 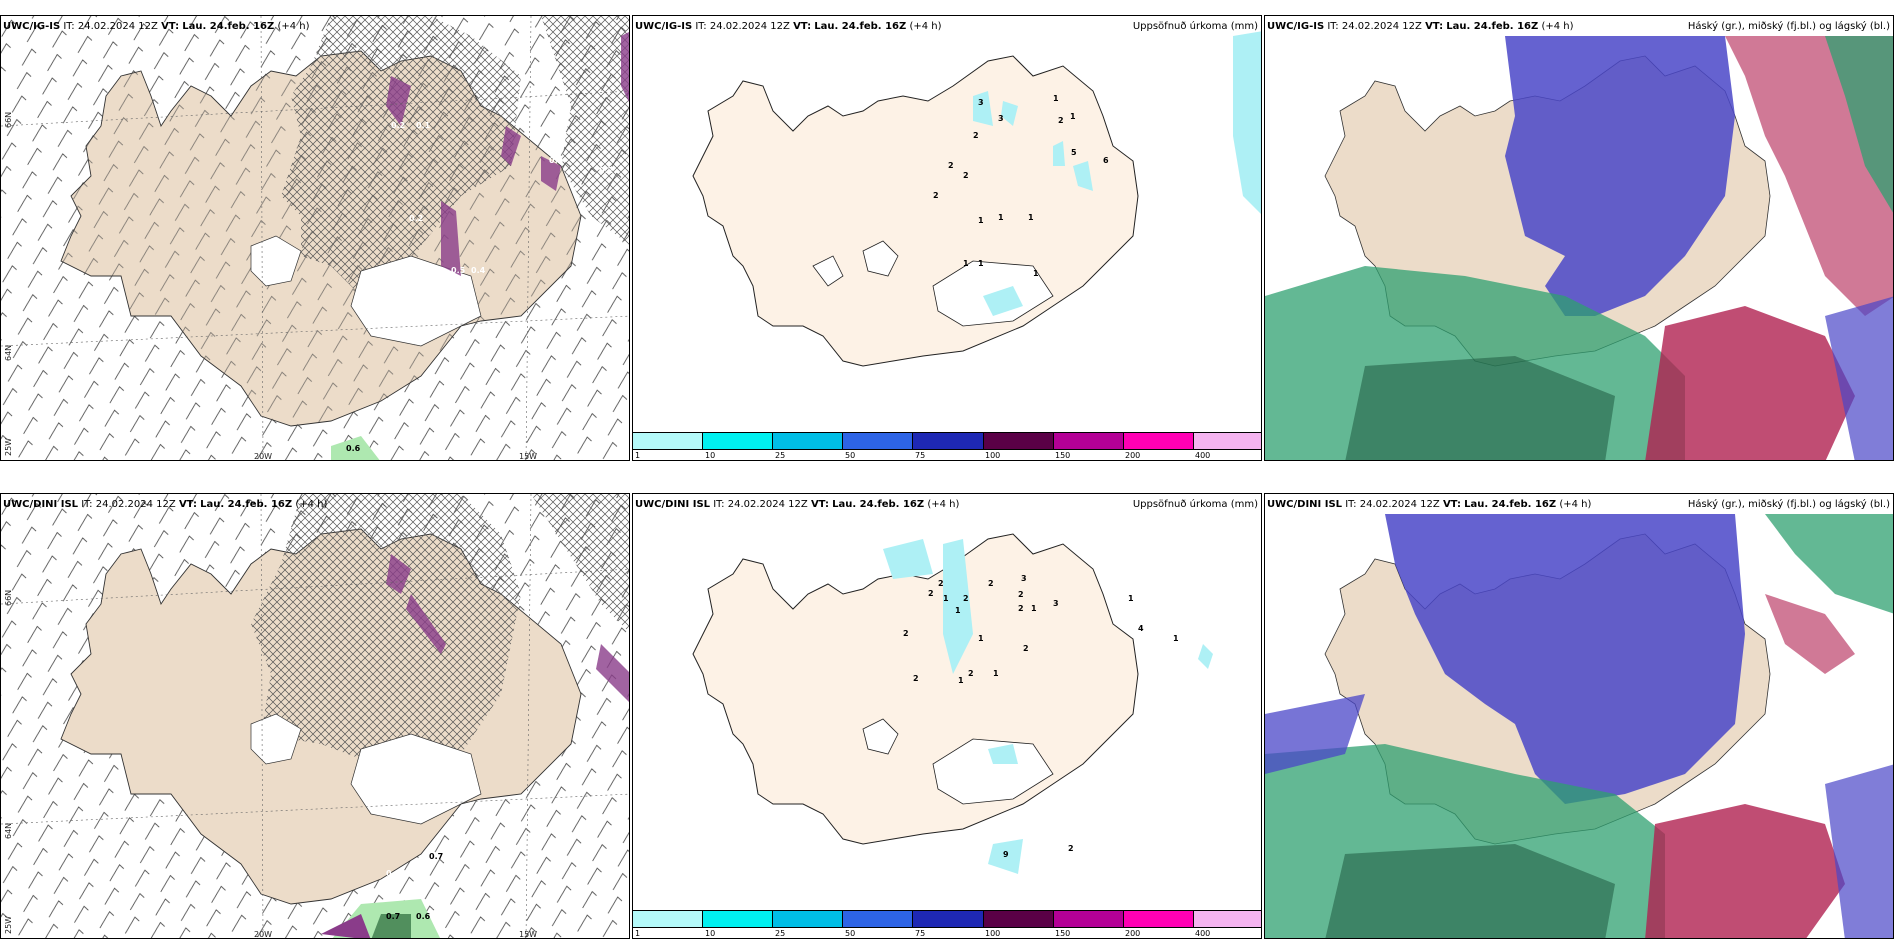 What do you see at coordinates (1203, 933) in the screenshot?
I see `legend-tick-label: 400` at bounding box center [1203, 933].